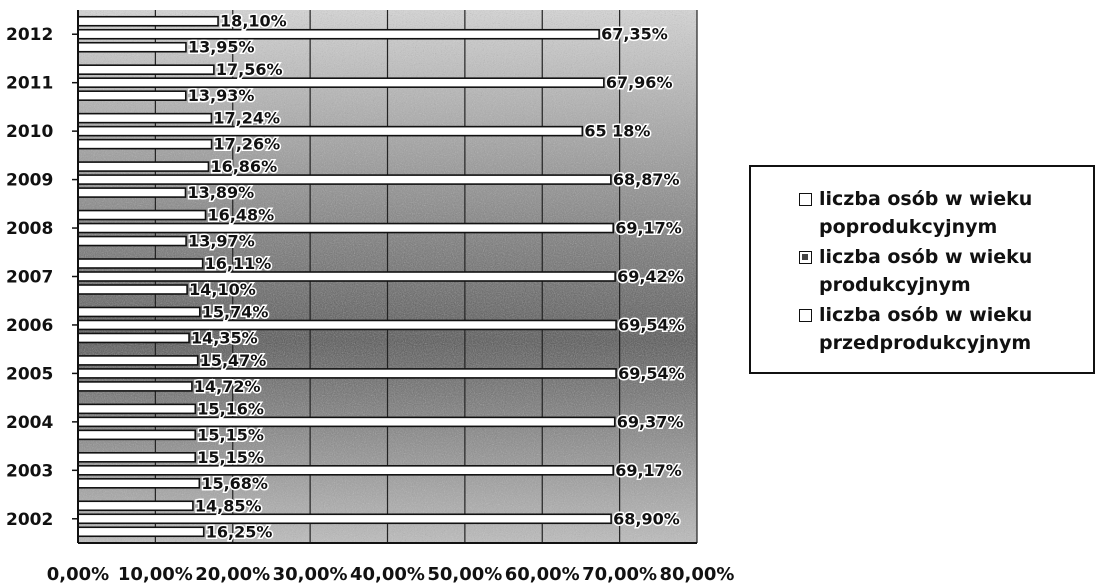 Image resolution: width=1097 pixels, height=588 pixels. I want to click on data-label: 16,86%, so click(243, 166).